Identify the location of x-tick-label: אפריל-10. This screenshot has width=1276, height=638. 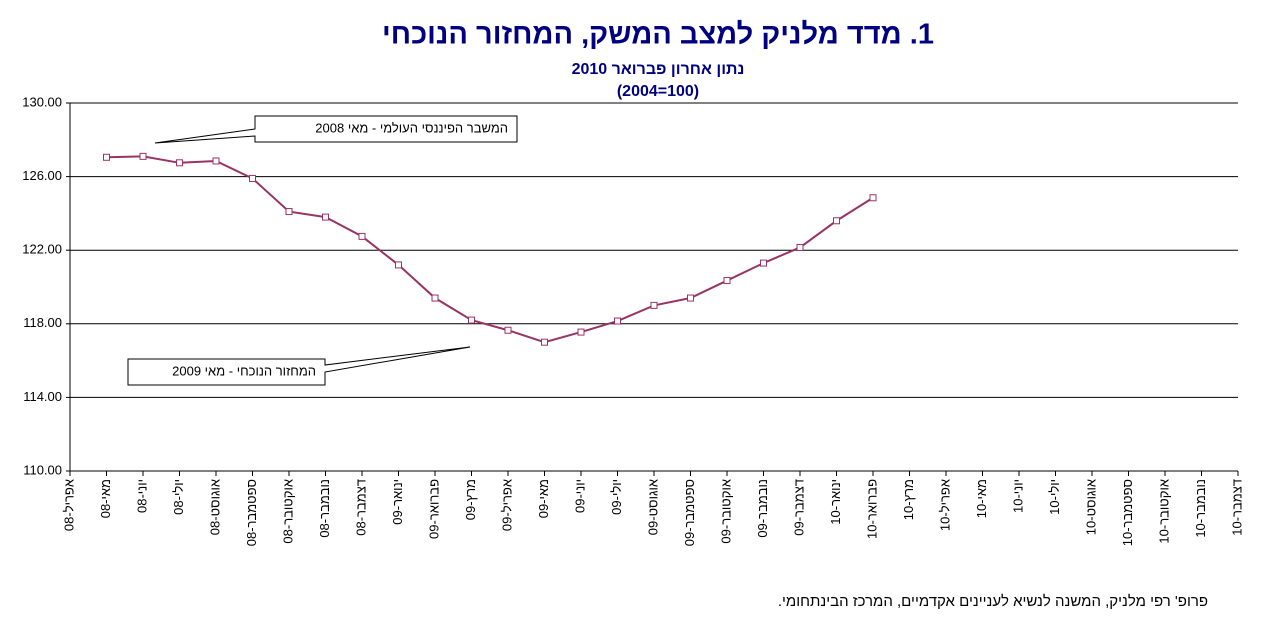
(944, 505).